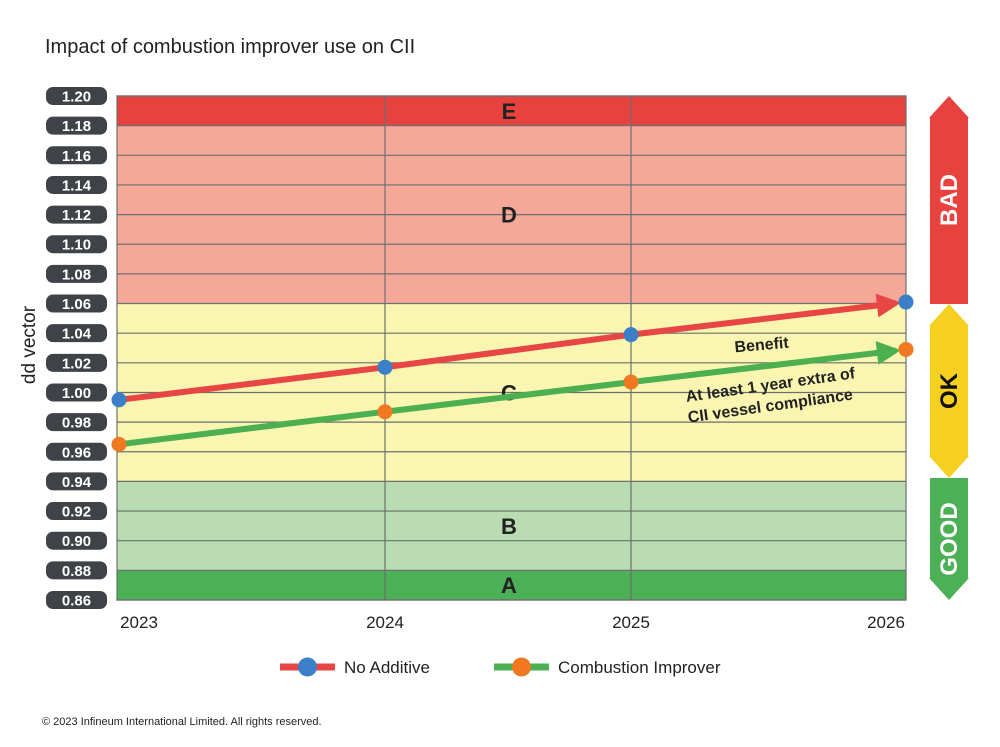 Image resolution: width=1000 pixels, height=747 pixels. I want to click on zone-label-e: E, so click(509, 111).